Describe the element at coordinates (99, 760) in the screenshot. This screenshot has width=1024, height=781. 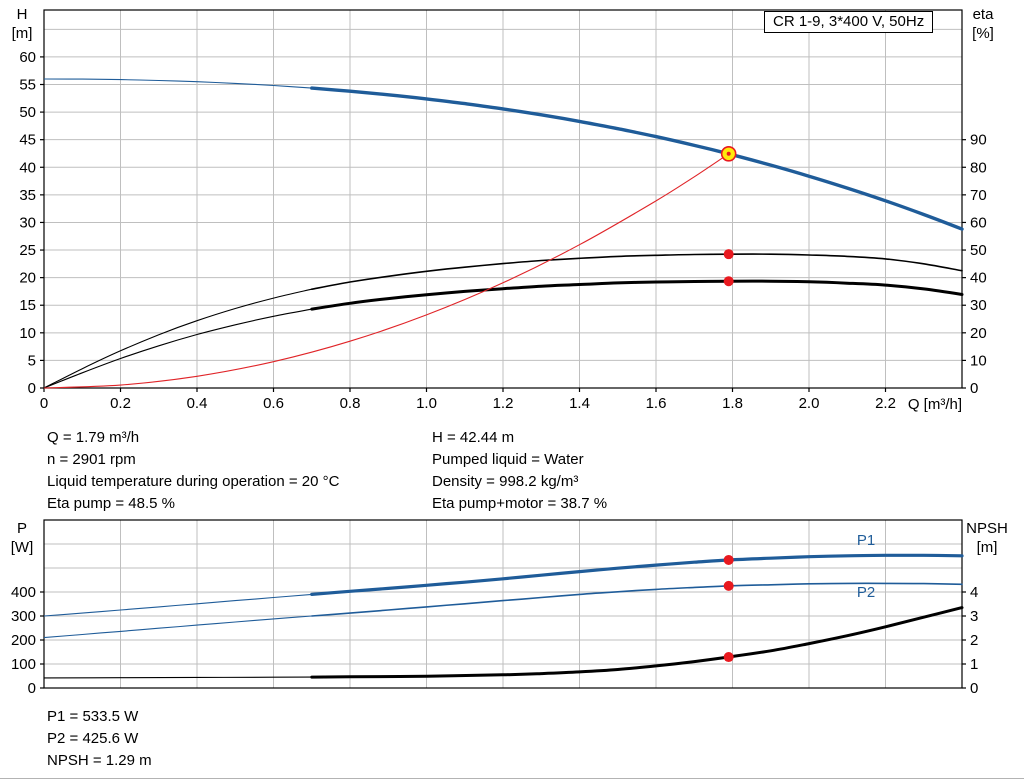
I see `info-line-npsh: NPSH = 1.29 m` at that location.